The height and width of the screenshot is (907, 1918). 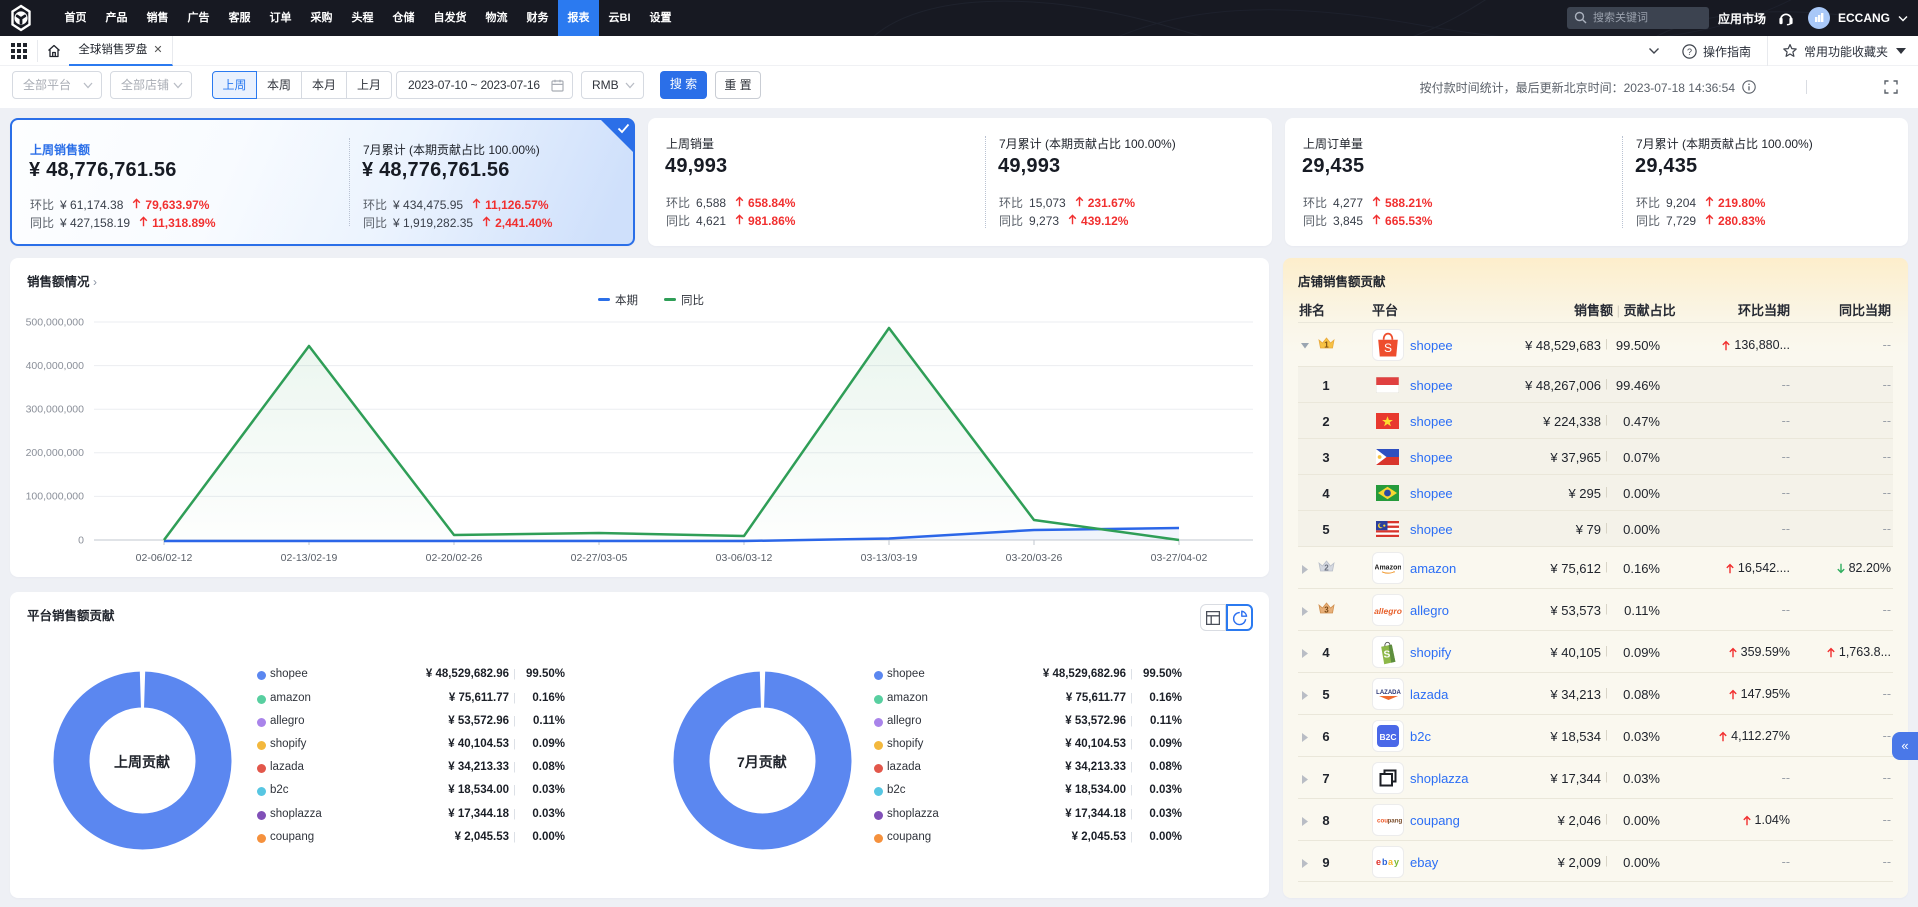 I want to click on svg-text: 2, so click(x=1326, y=568).